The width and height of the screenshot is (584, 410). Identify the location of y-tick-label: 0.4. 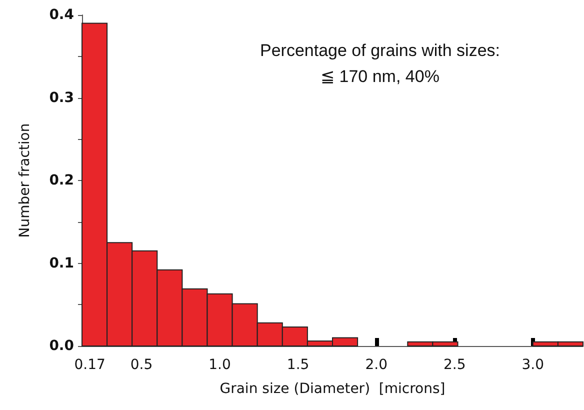
(61, 15).